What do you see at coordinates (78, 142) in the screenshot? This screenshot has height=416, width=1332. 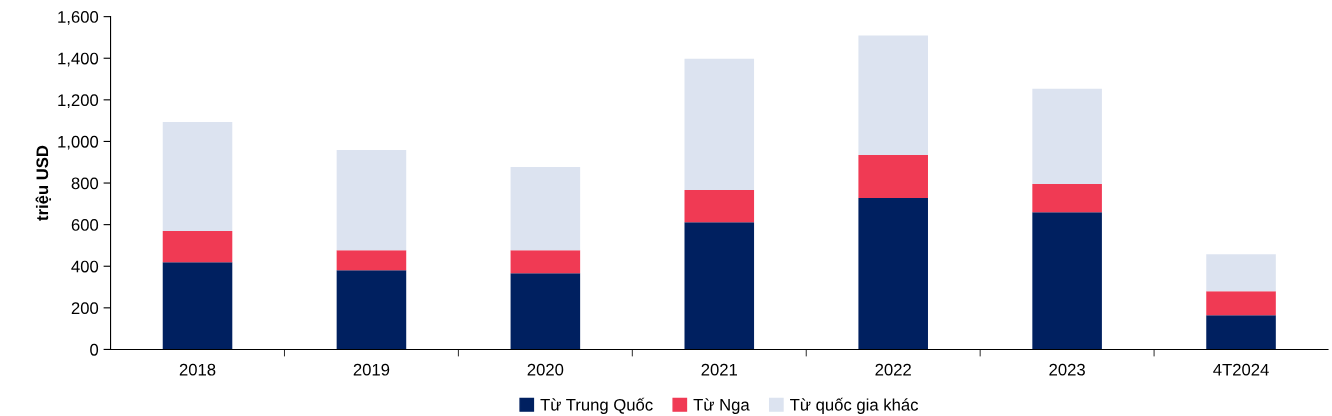 I see `y-tick-label: 1,000` at bounding box center [78, 142].